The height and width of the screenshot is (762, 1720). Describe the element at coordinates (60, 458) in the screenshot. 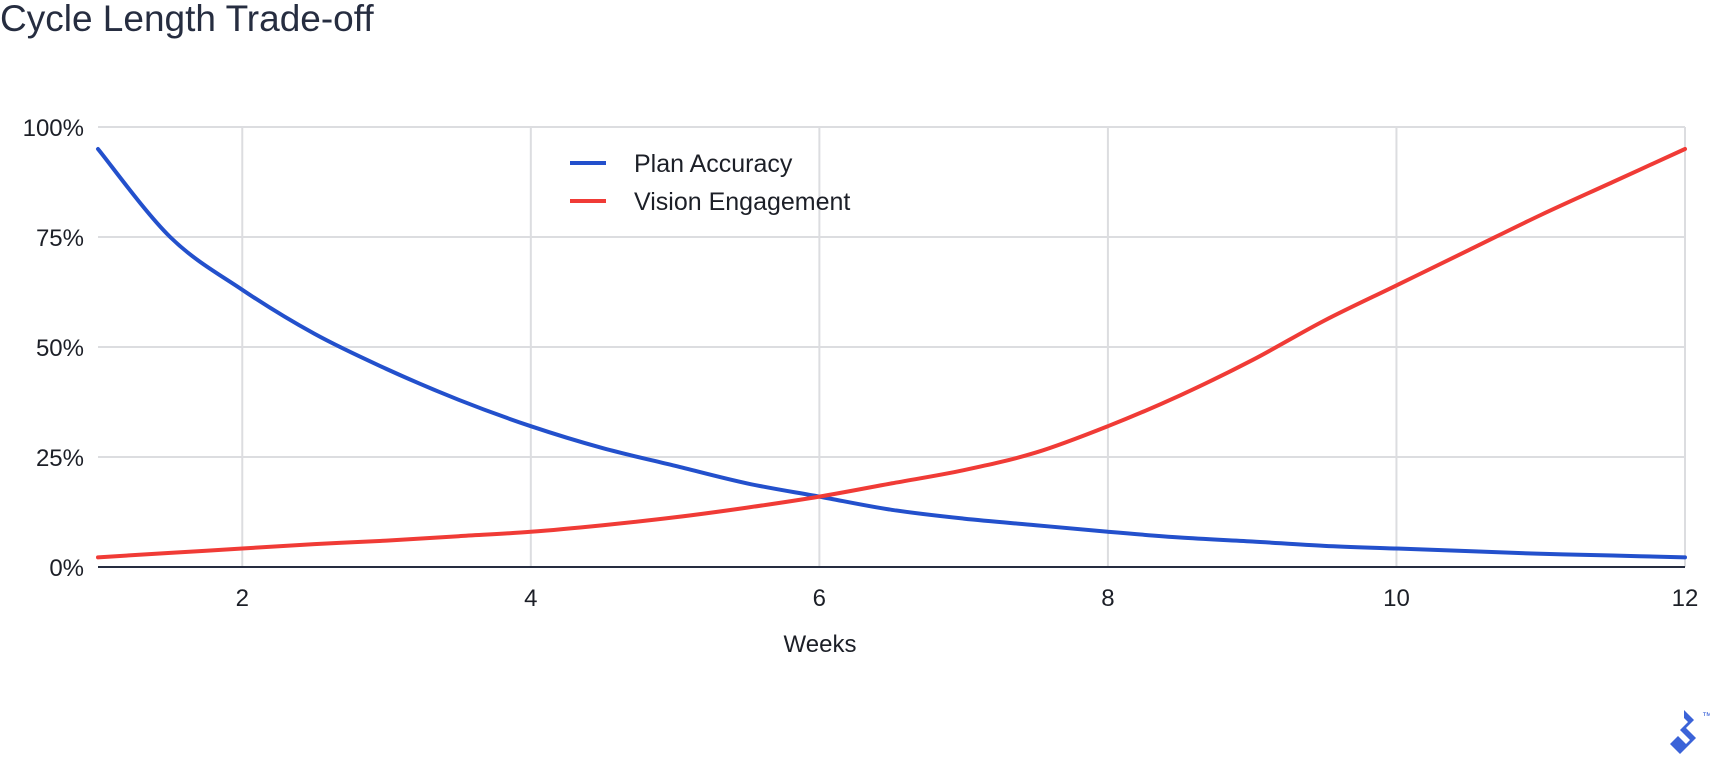

I see `y-tick-label: 25%` at that location.